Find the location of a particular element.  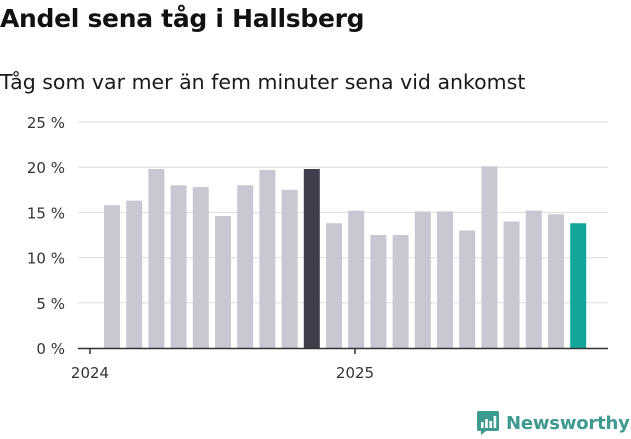

y-tick-label: 5 % is located at coordinates (50, 304).